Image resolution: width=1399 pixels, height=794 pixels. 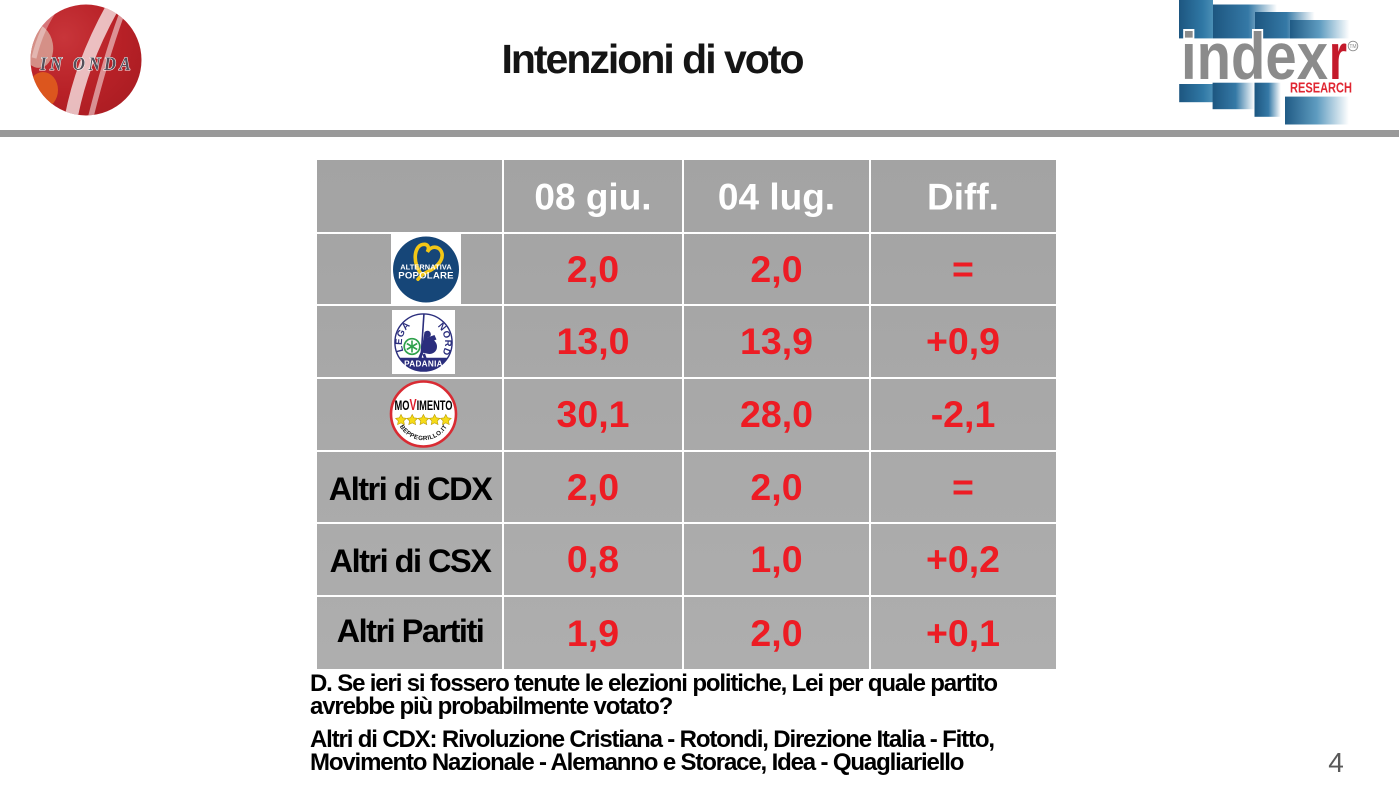 What do you see at coordinates (423, 364) in the screenshot?
I see `svg-text: PADANIA` at bounding box center [423, 364].